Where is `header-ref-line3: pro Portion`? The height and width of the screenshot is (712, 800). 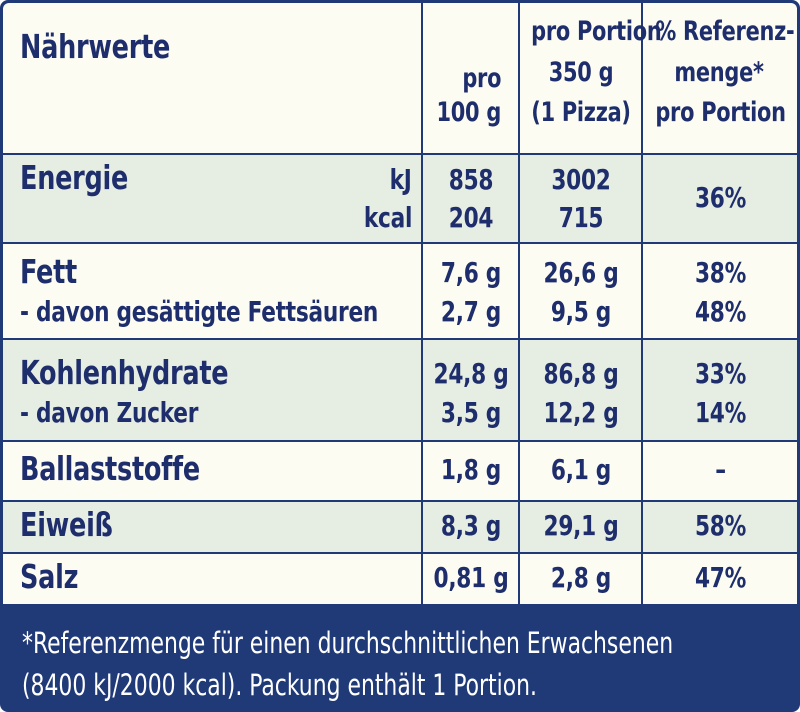
header-ref-line3: pro Portion is located at coordinates (720, 112).